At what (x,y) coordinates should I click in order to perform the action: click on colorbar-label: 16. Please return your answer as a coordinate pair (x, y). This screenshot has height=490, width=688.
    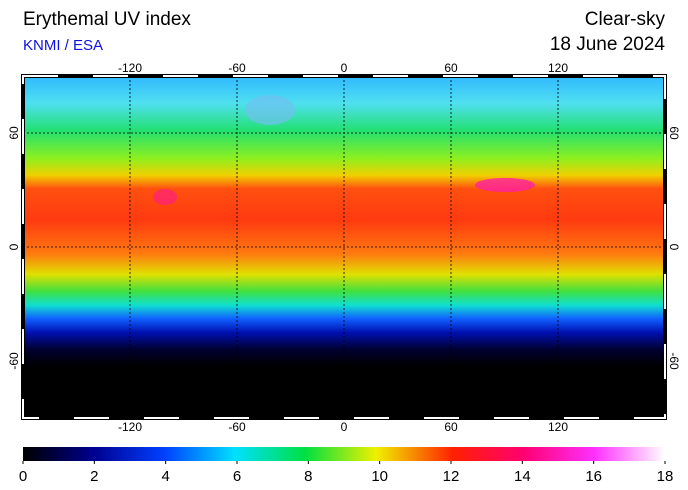
    Looking at the image, I should click on (593, 476).